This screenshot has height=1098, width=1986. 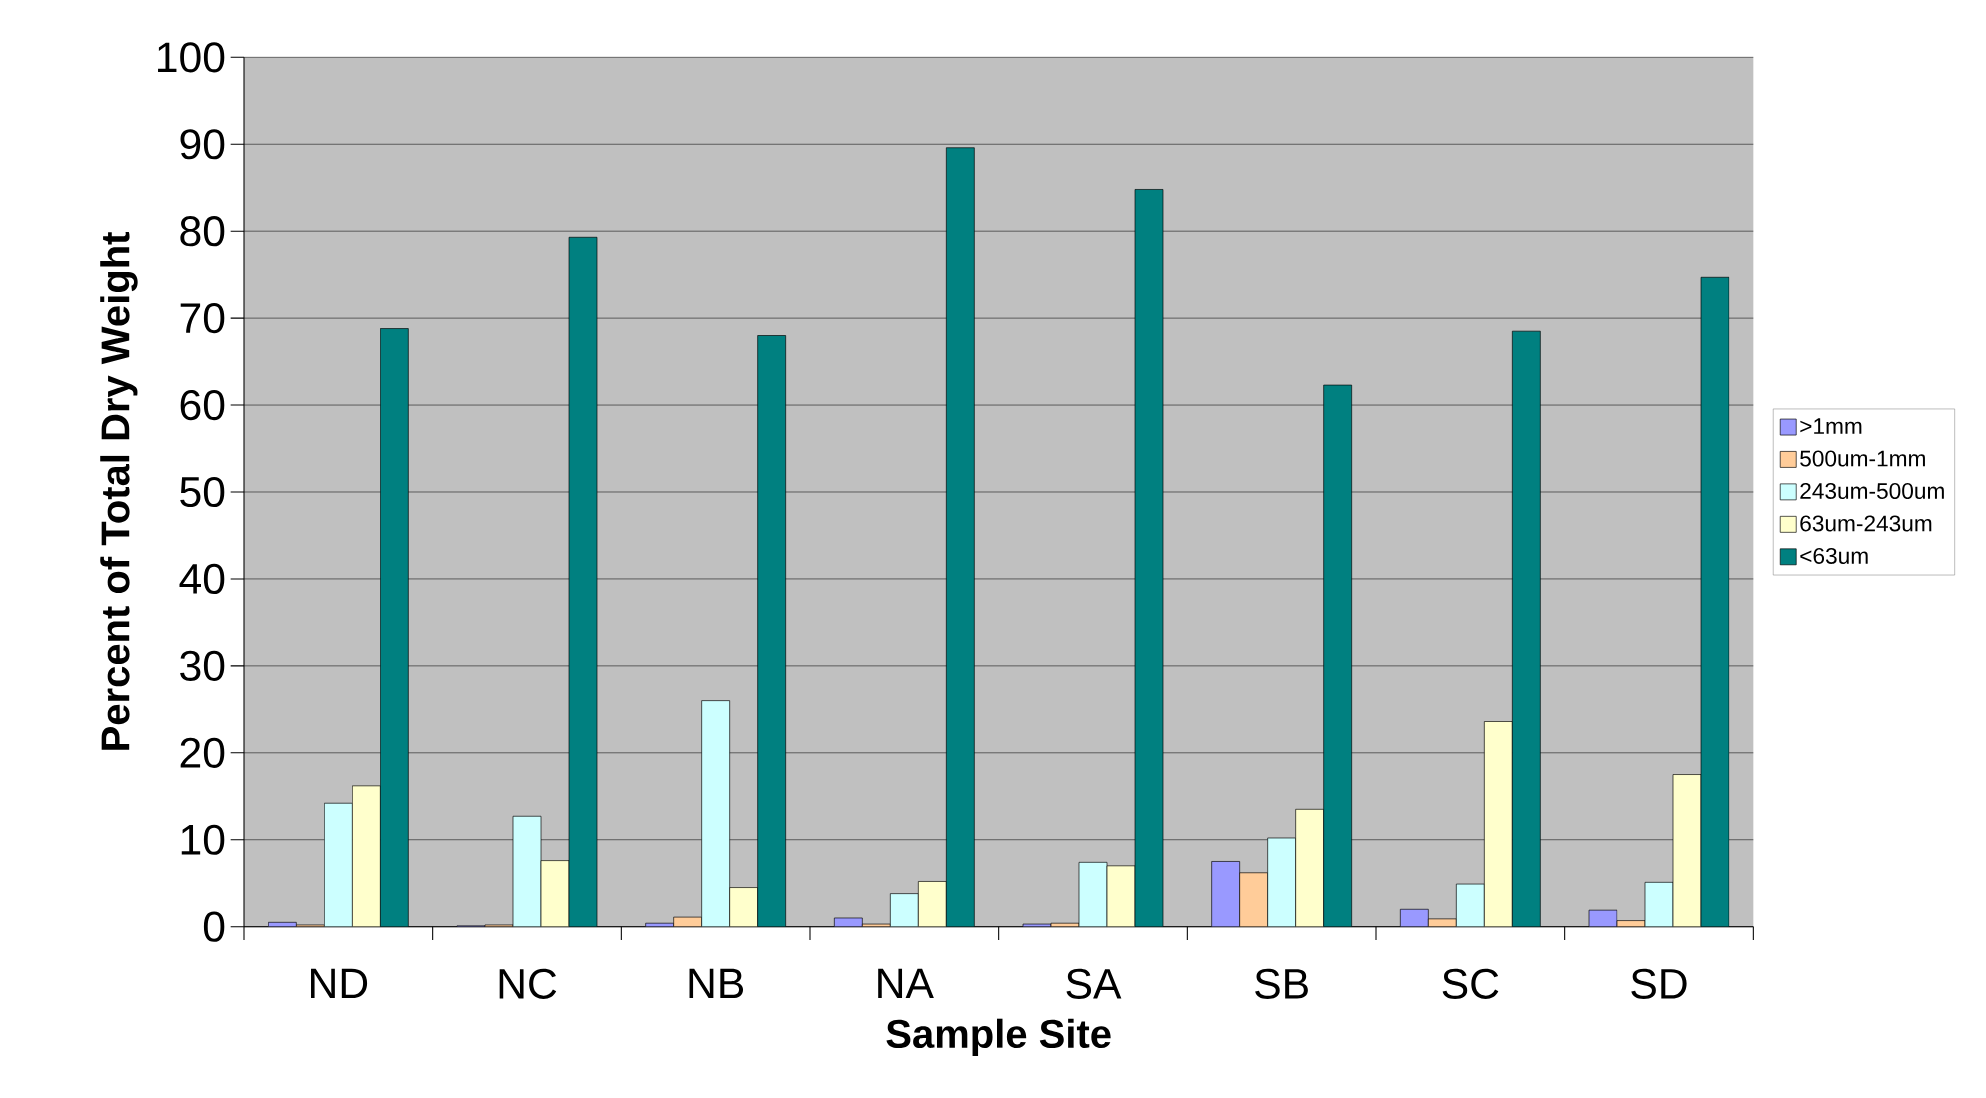 I want to click on x-tick-label: SA, so click(x=1094, y=983).